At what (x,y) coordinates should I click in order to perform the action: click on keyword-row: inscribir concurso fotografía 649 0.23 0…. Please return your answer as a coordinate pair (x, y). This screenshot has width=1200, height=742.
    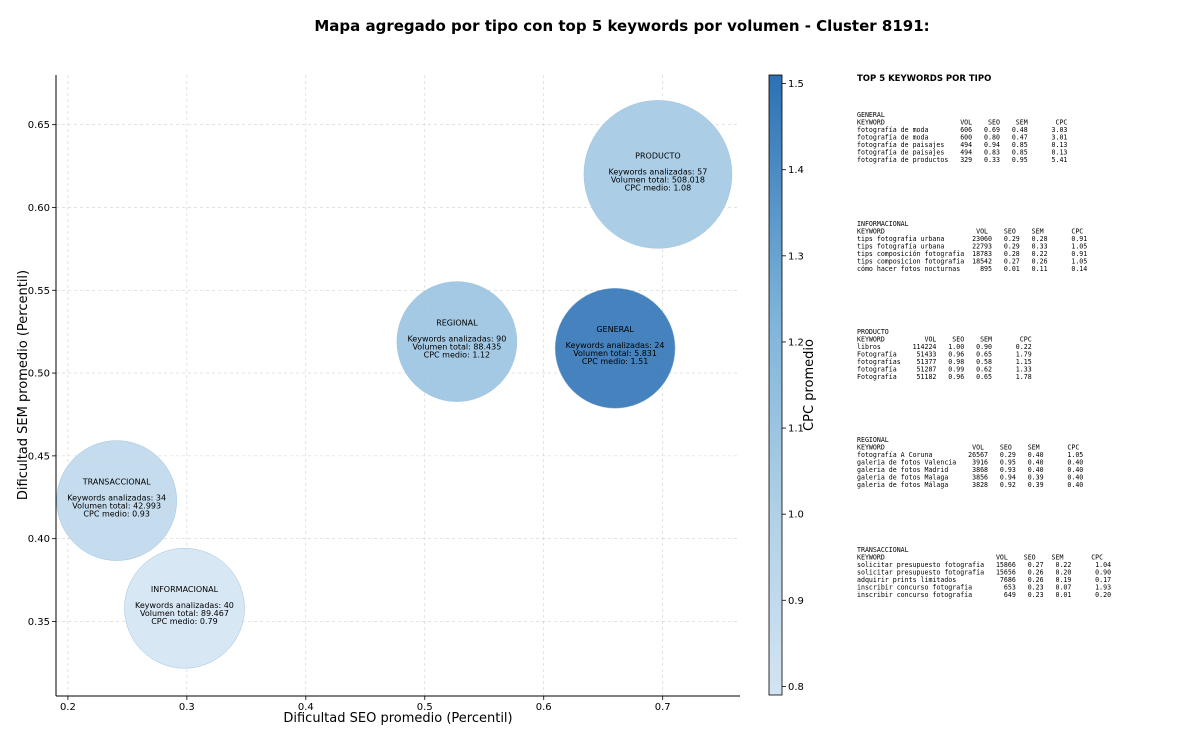
    Looking at the image, I should click on (984, 595).